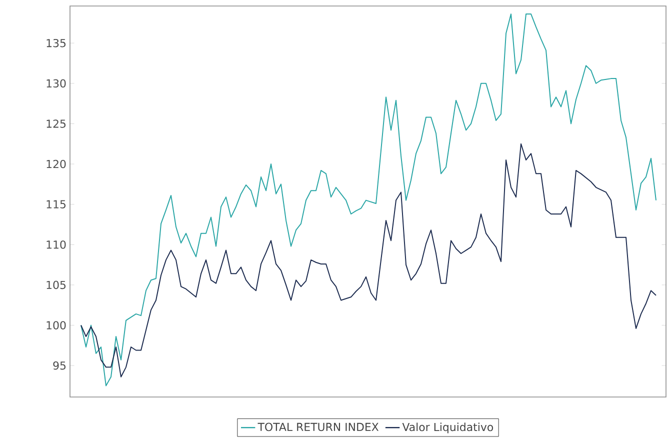 Image resolution: width=668 pixels, height=444 pixels. I want to click on y-tick-label: 120, so click(56, 164).